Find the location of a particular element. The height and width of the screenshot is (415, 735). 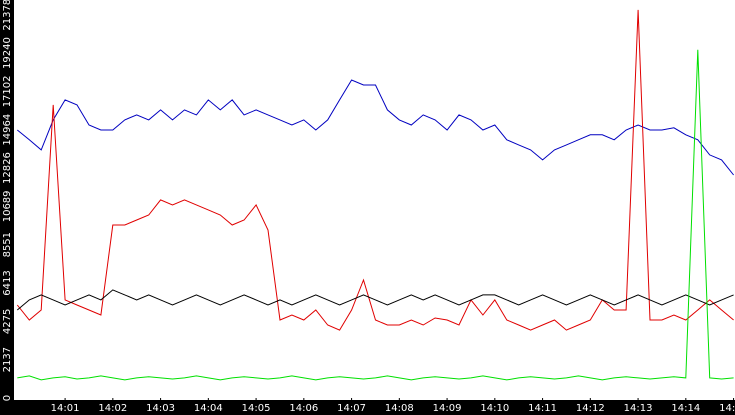

y-tick-label: 2137 is located at coordinates (7, 359).